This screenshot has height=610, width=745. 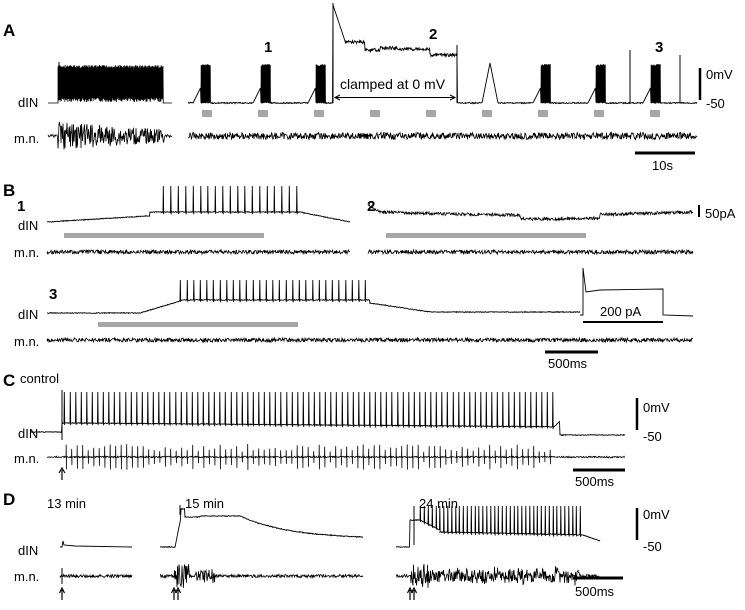 What do you see at coordinates (67, 503) in the screenshot?
I see `time-label-13min: 13 min` at bounding box center [67, 503].